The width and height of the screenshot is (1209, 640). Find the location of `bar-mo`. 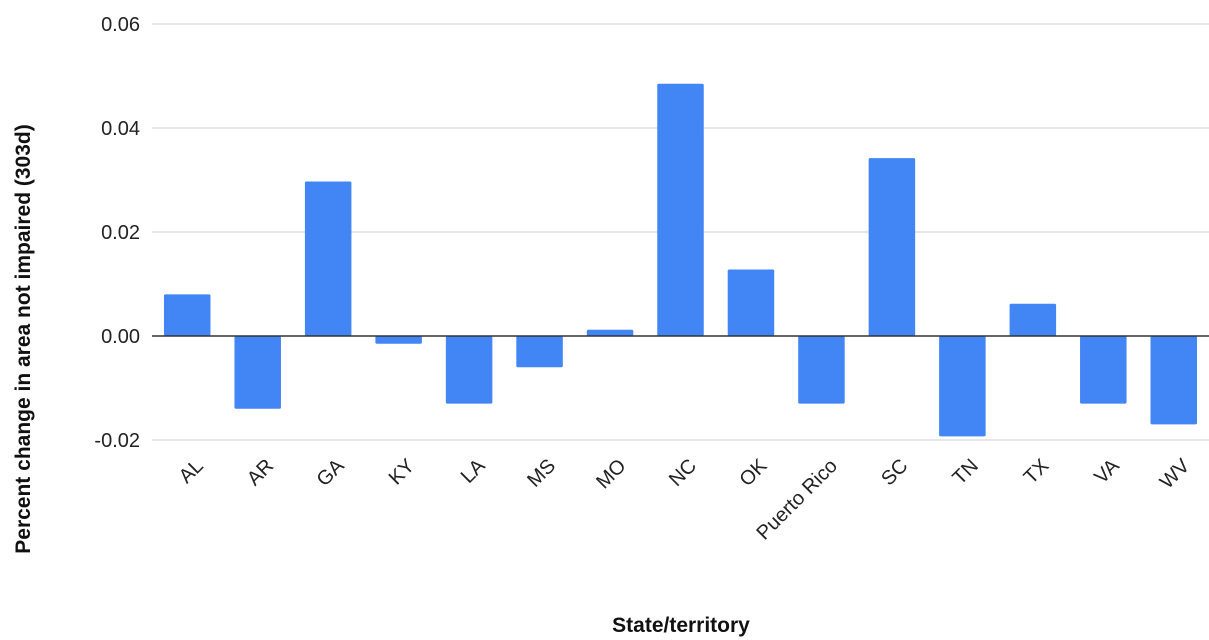

bar-mo is located at coordinates (610, 332).